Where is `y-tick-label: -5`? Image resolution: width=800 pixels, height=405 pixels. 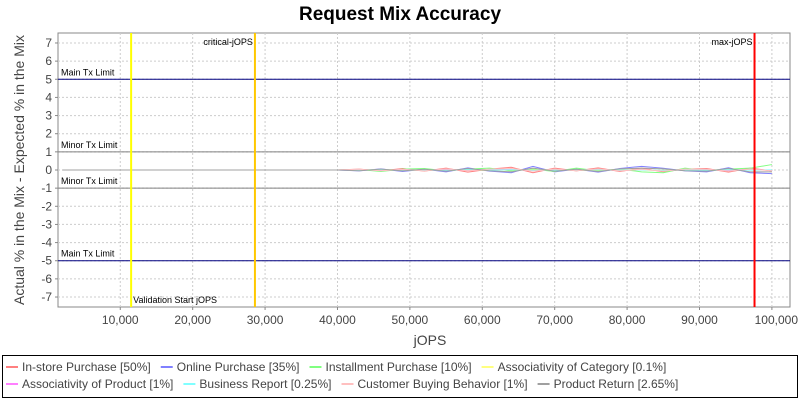 y-tick-label: -5 is located at coordinates (46, 261).